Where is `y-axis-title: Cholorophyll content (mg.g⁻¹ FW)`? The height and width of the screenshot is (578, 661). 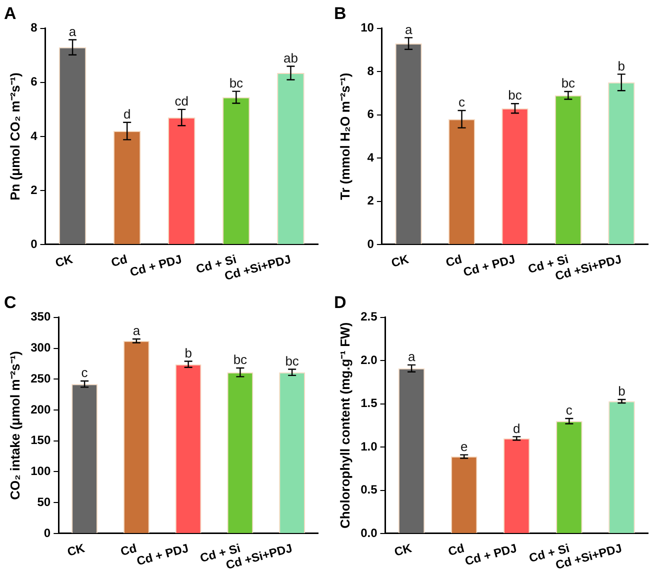 y-axis-title: Cholorophyll content (mg.g⁻¹ FW) is located at coordinates (344, 425).